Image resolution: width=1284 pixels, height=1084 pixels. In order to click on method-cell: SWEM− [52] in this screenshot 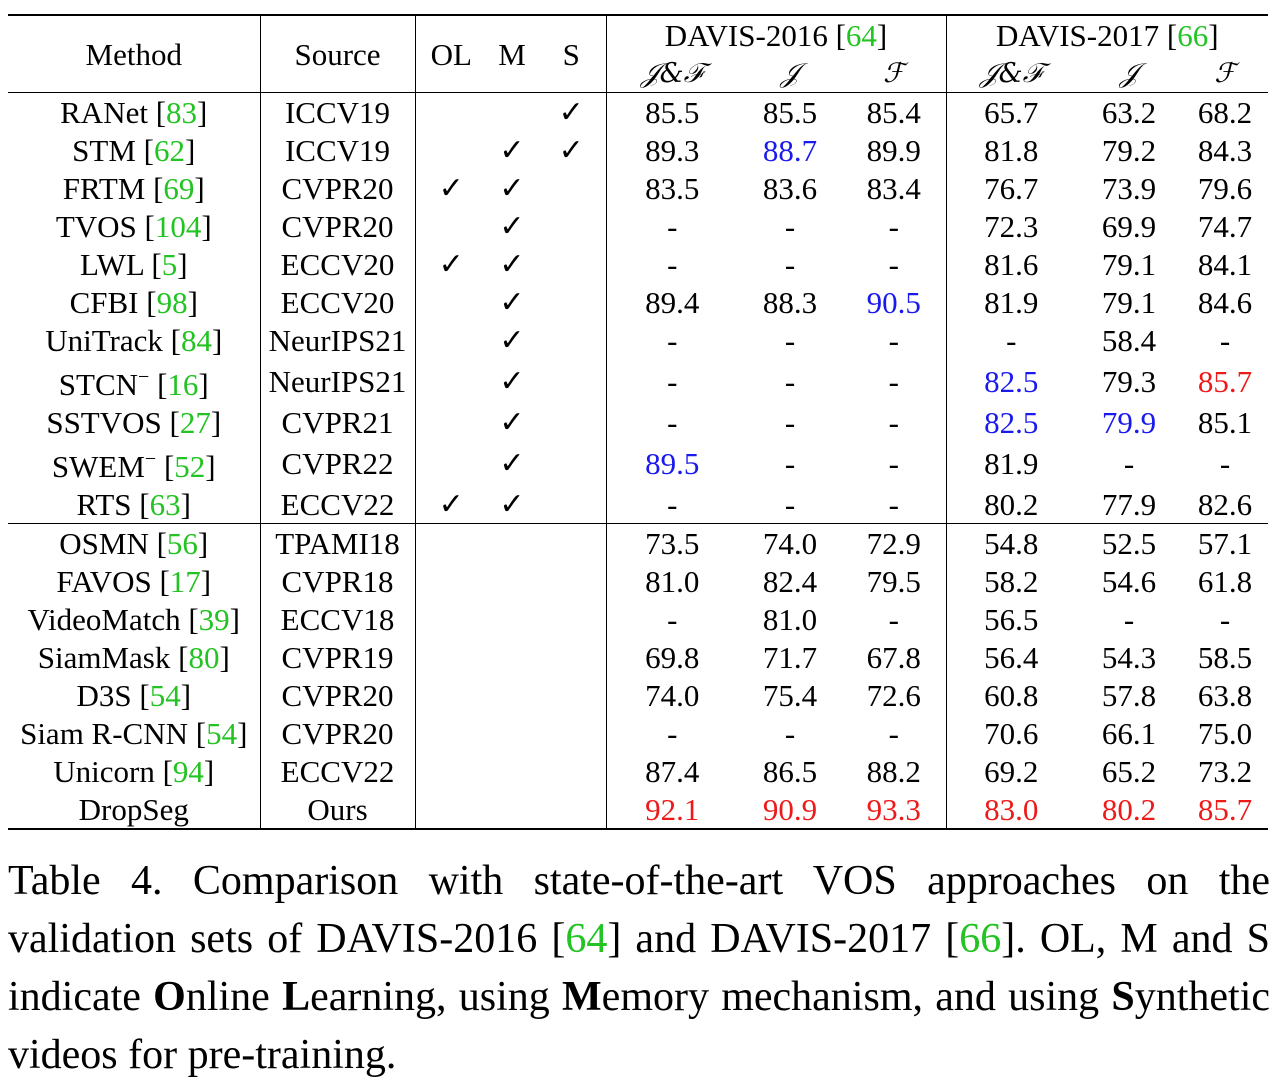, I will do `click(133, 466)`.